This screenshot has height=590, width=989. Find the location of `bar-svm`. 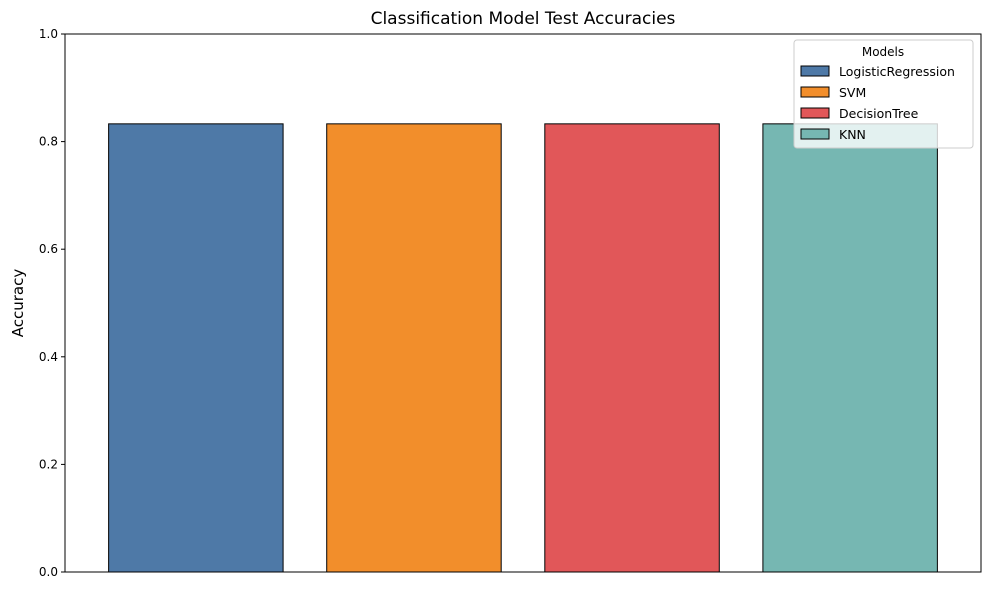

bar-svm is located at coordinates (414, 348).